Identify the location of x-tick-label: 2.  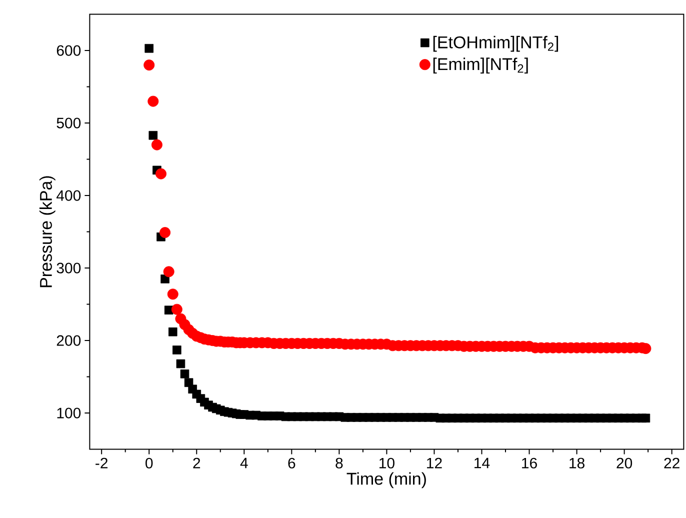
(196, 463).